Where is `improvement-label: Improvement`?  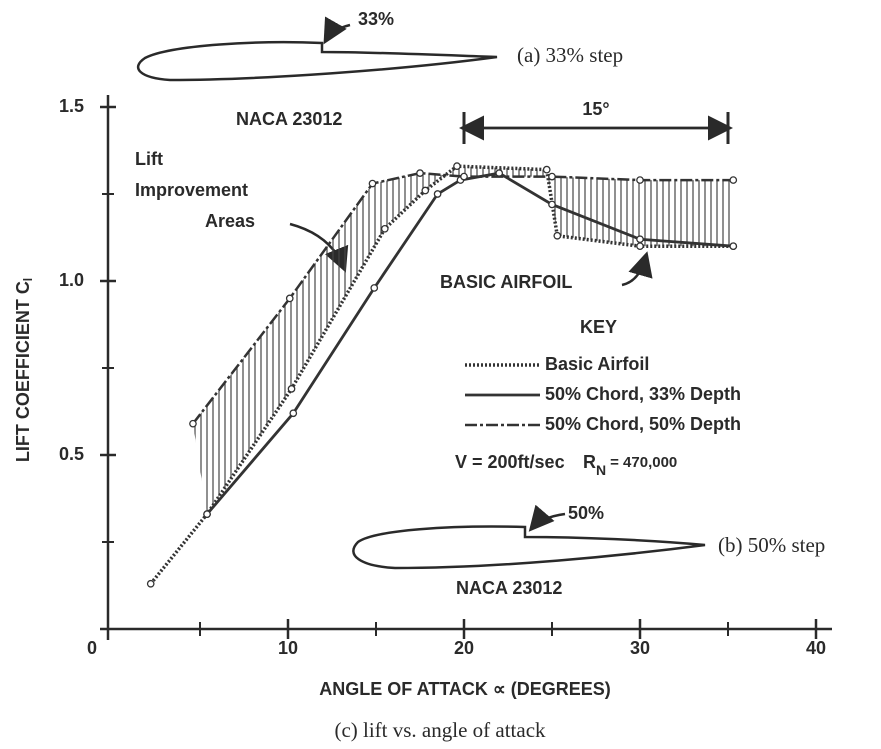
improvement-label: Improvement is located at coordinates (191, 190).